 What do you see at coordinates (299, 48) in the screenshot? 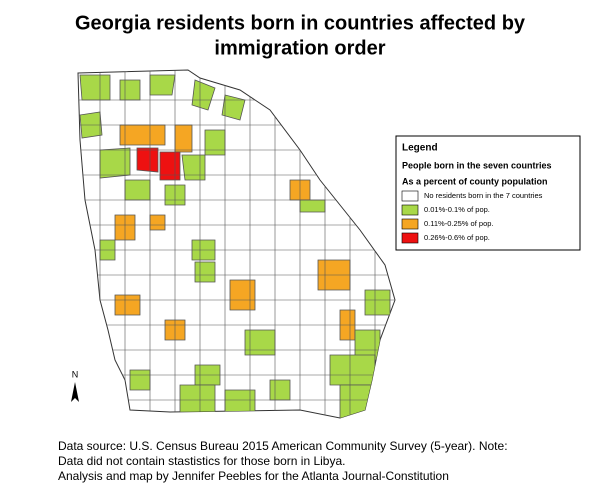
I see `title: immigration order` at bounding box center [299, 48].